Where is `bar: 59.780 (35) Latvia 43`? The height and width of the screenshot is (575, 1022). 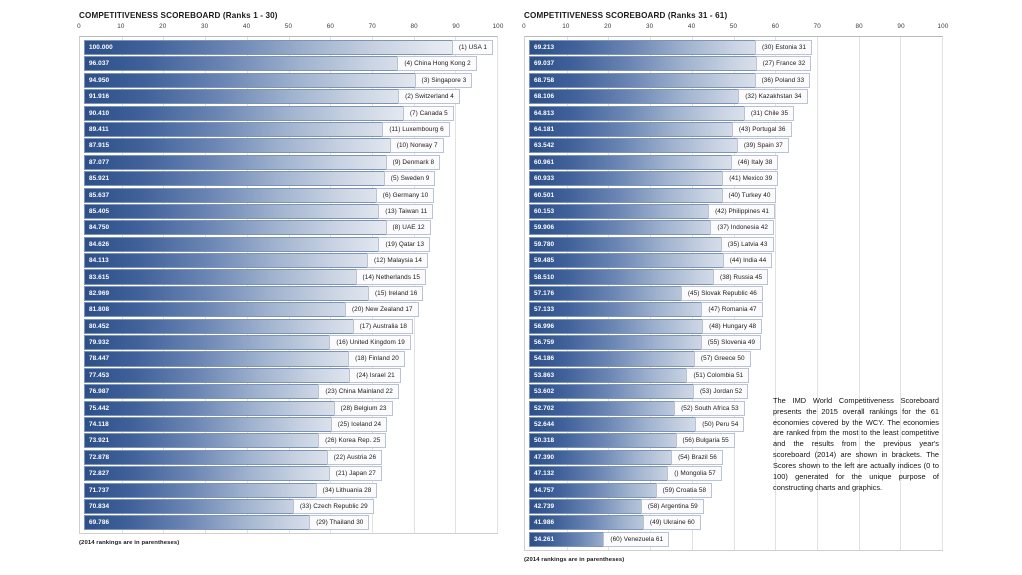
bar: 59.780 (35) Latvia 43 is located at coordinates (651, 244).